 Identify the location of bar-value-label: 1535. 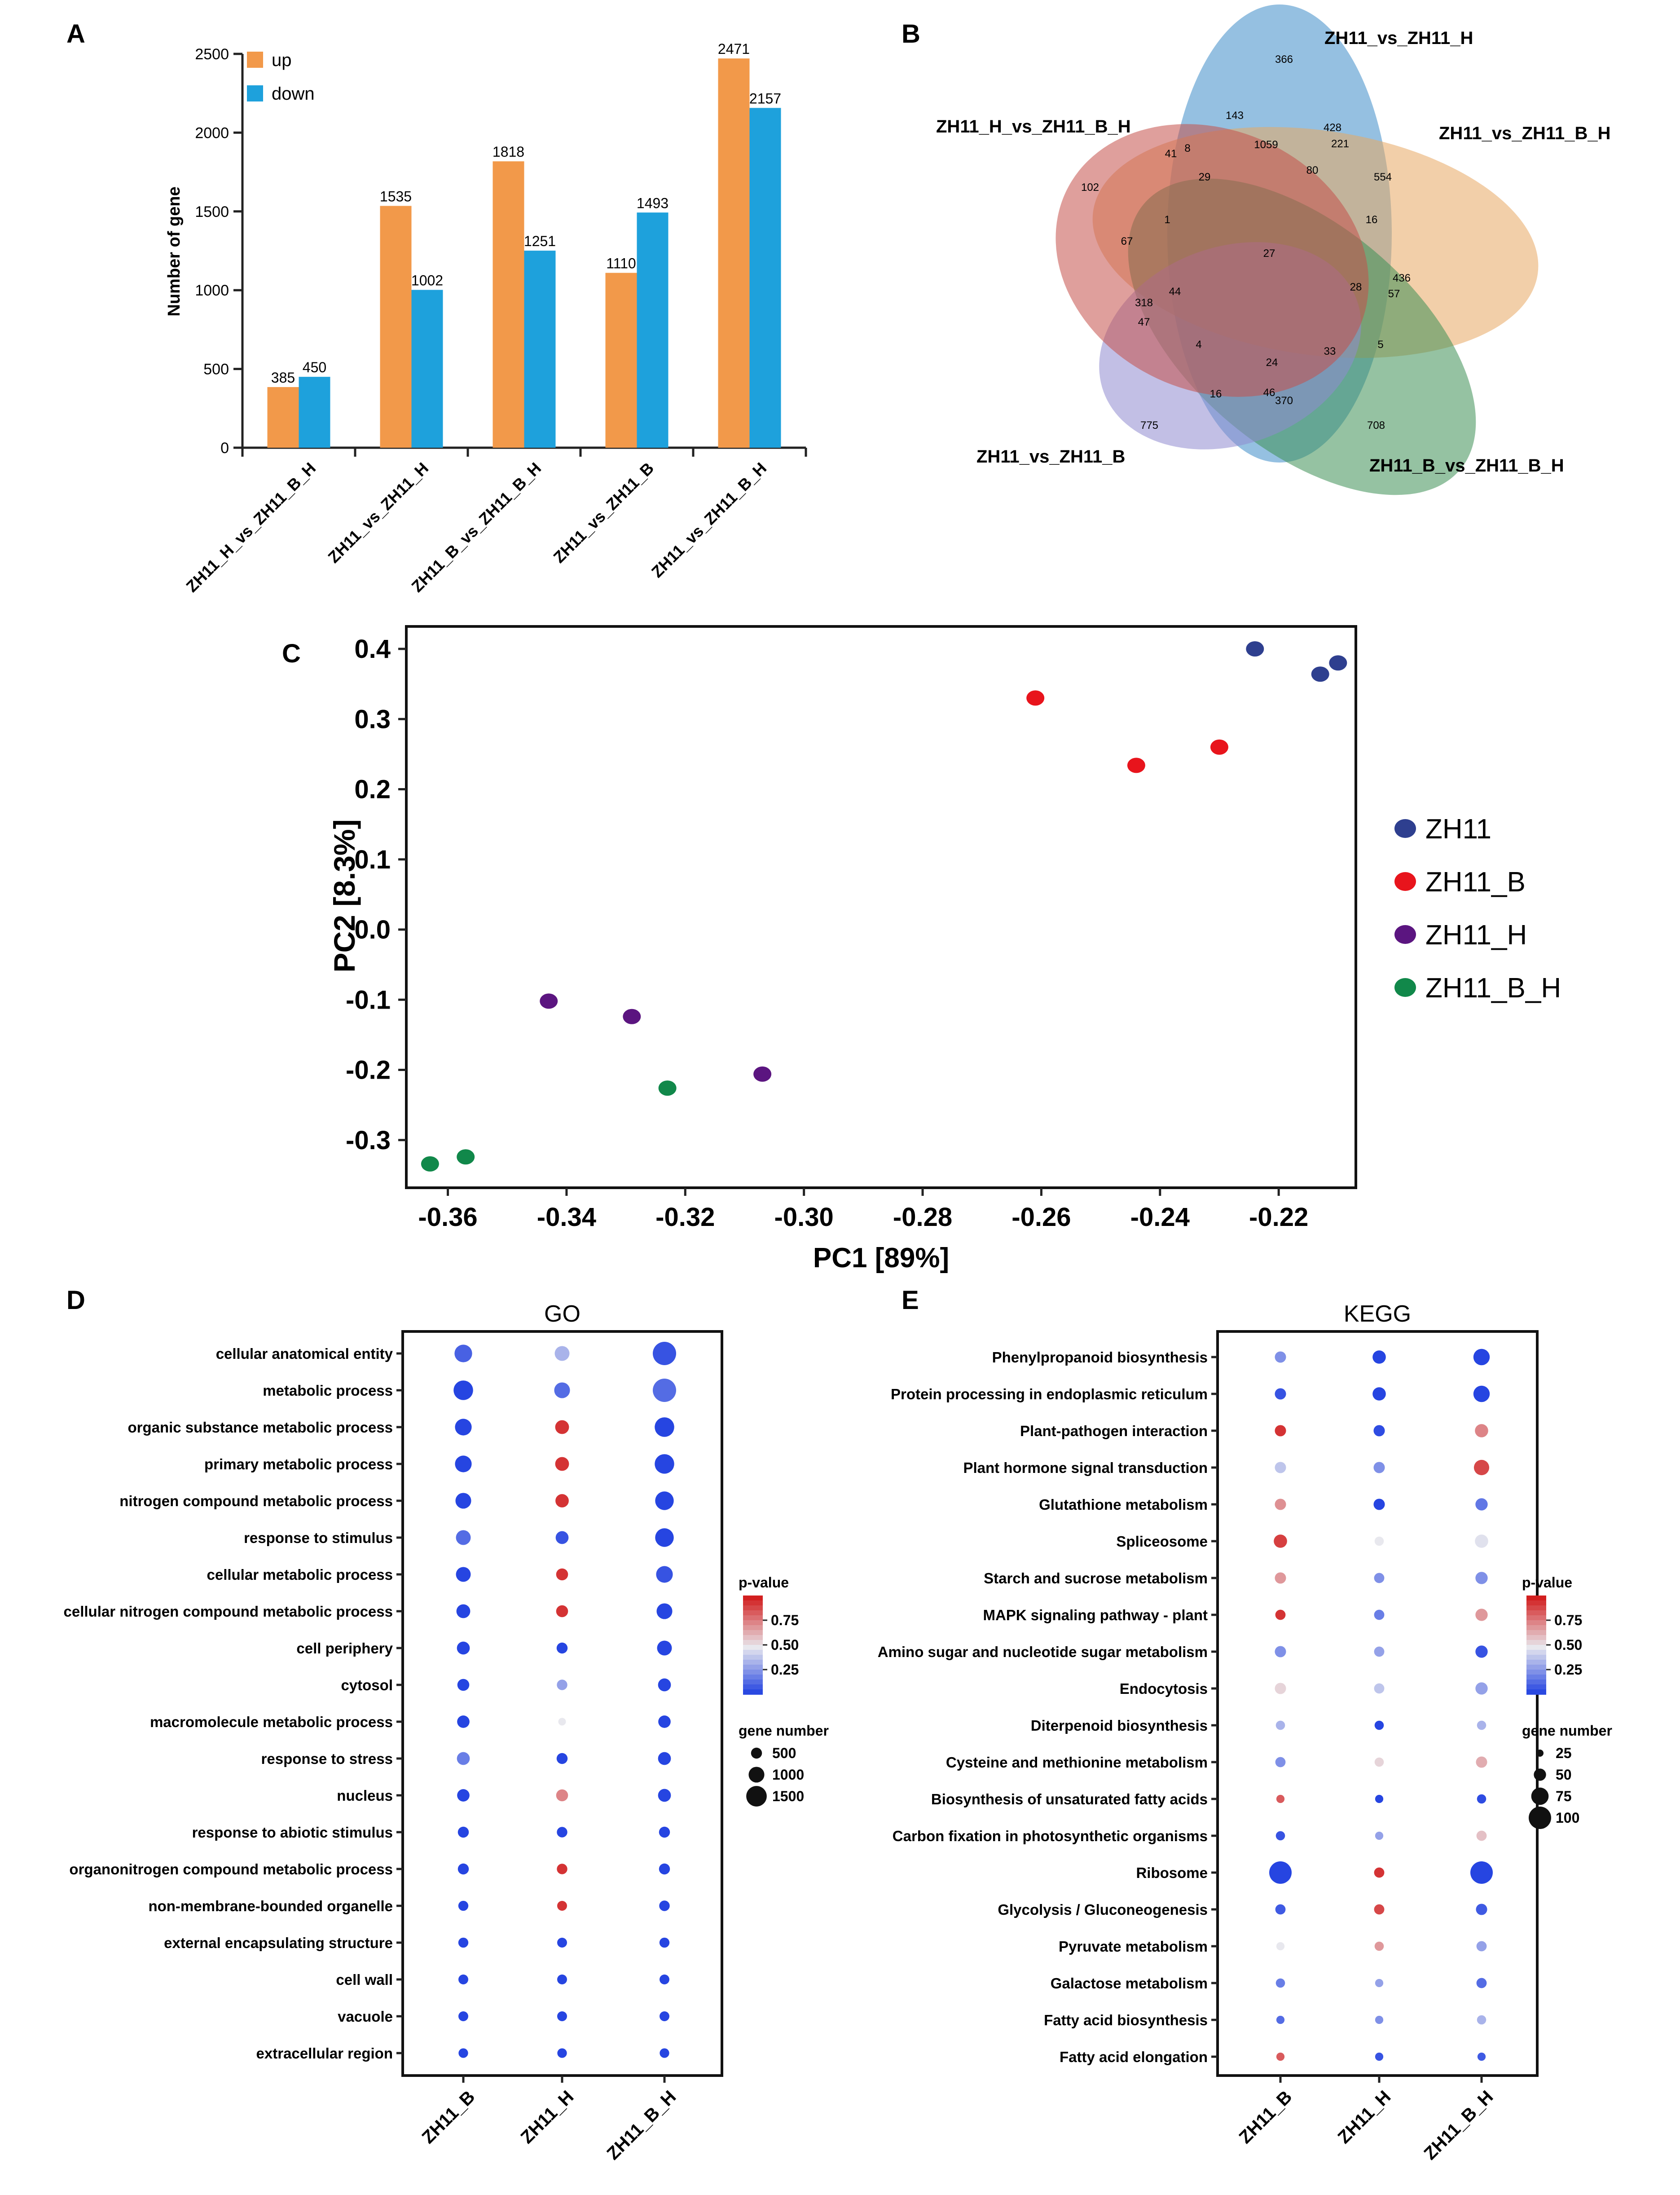
(396, 197).